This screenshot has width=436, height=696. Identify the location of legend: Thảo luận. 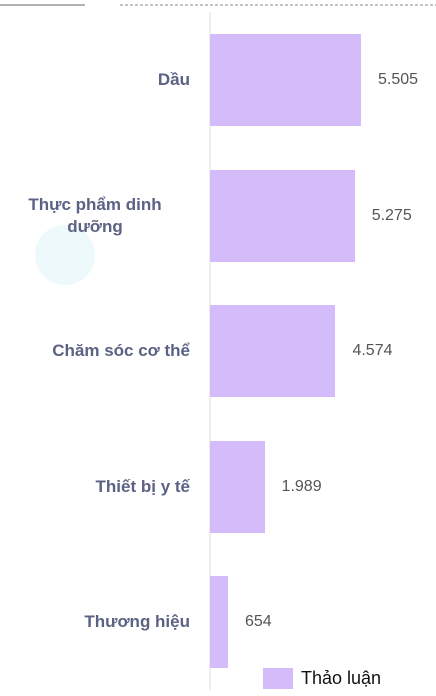
(322, 678).